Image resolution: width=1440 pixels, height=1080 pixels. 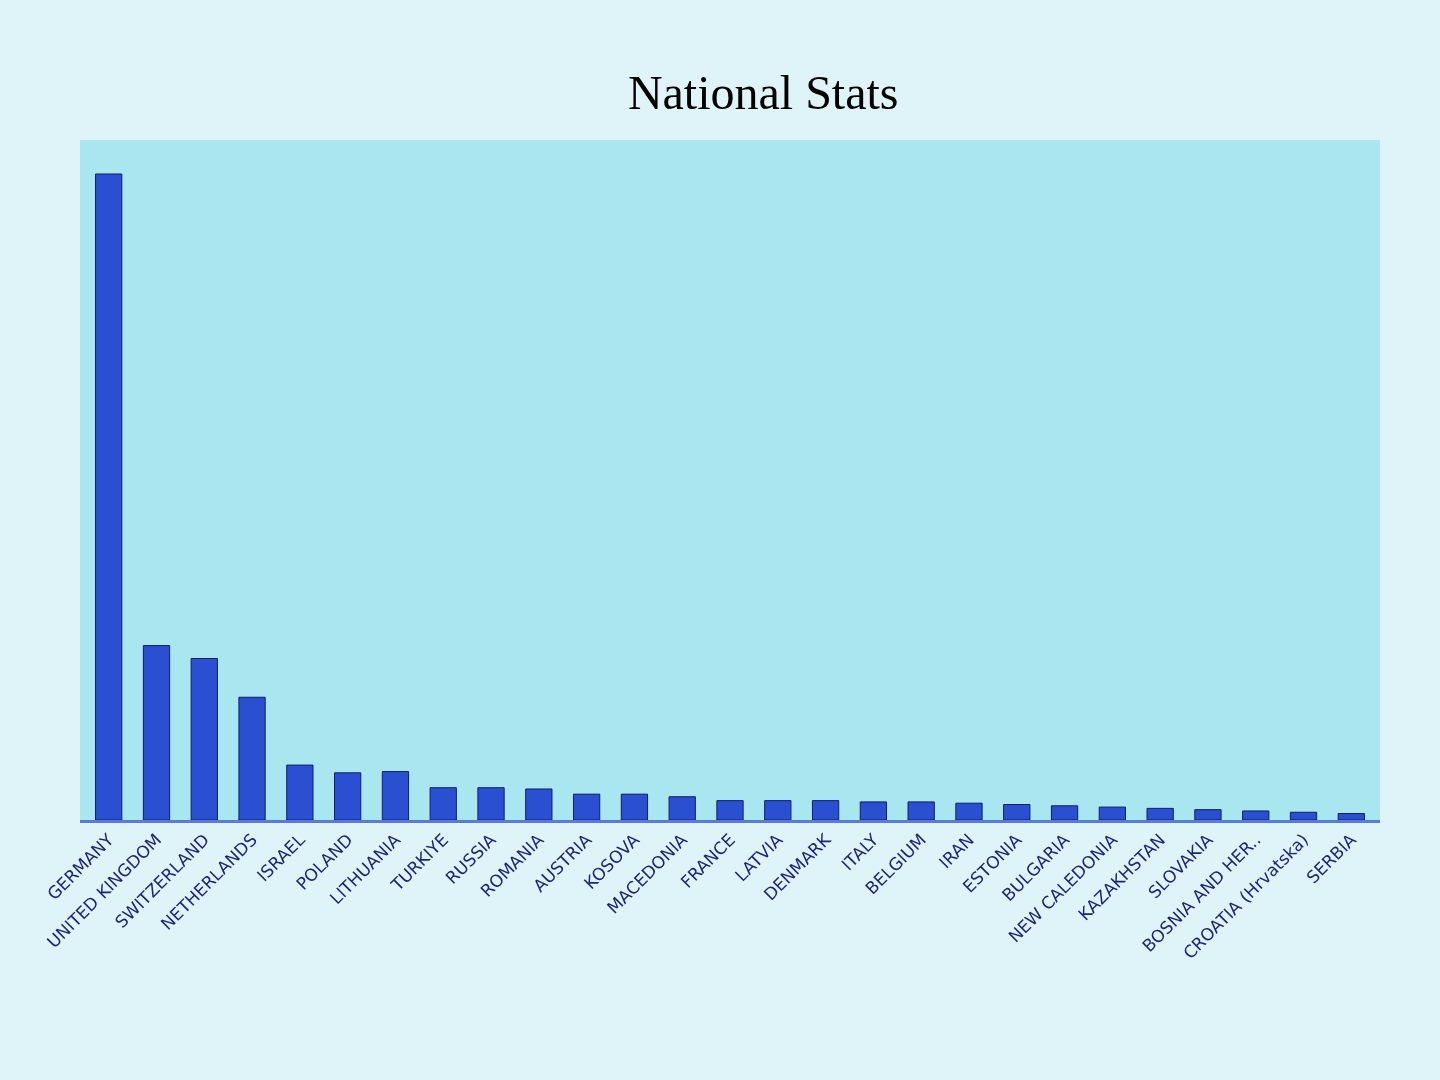 I want to click on chart-title: National Stats, so click(x=763, y=93).